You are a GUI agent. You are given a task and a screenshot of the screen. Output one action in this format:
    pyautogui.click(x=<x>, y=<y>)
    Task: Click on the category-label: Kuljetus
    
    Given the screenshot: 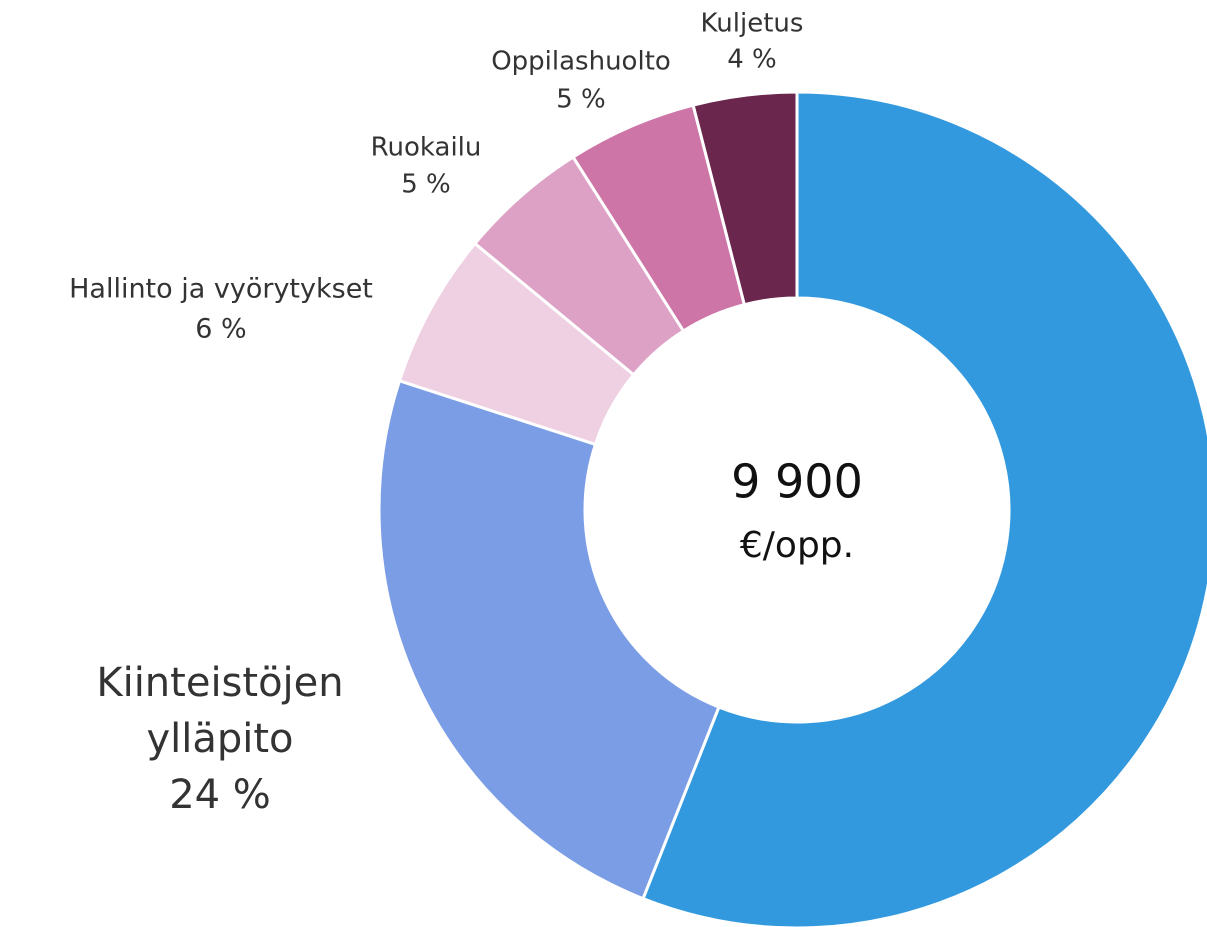 What is the action you would take?
    pyautogui.click(x=752, y=24)
    